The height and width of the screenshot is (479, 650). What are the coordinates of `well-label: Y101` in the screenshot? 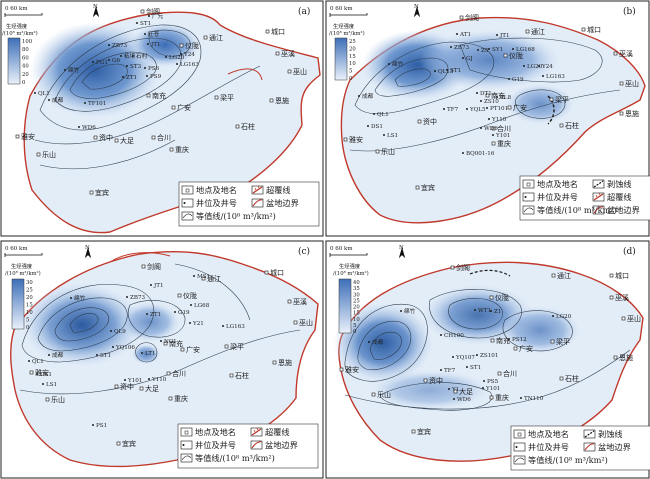 It's located at (502, 136).